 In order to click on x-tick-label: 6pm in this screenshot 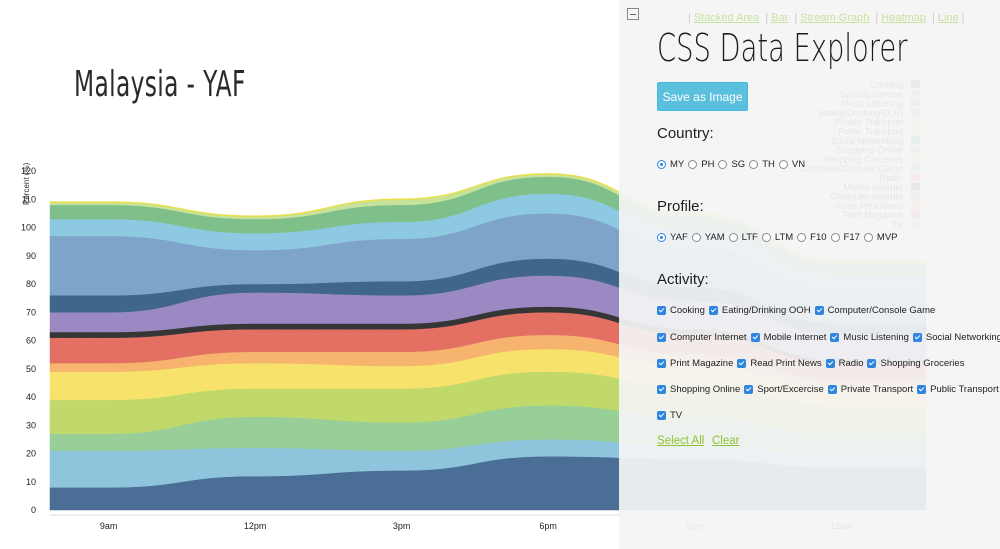, I will do `click(548, 526)`.